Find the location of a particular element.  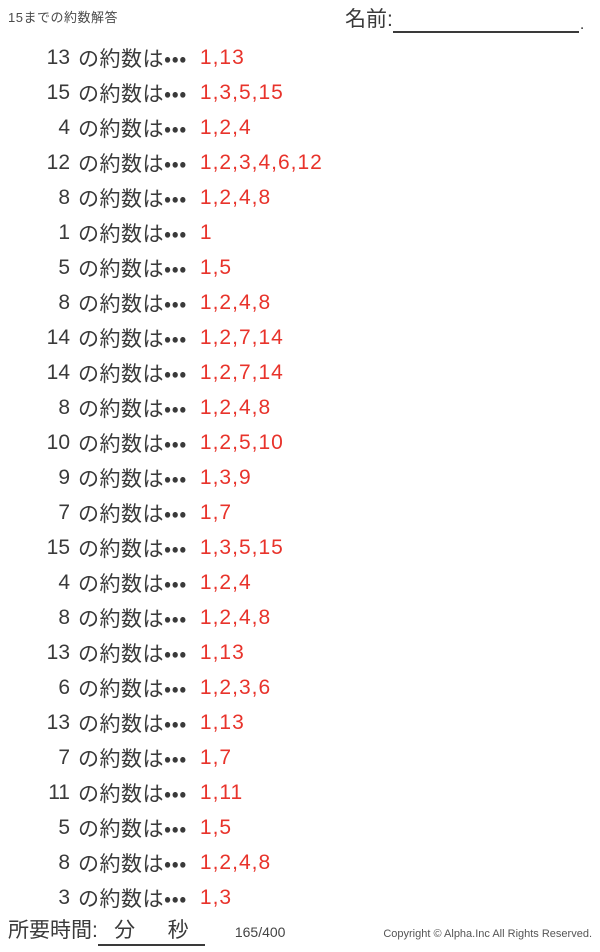

answer-text: 1,2,5,10 is located at coordinates (241, 442).